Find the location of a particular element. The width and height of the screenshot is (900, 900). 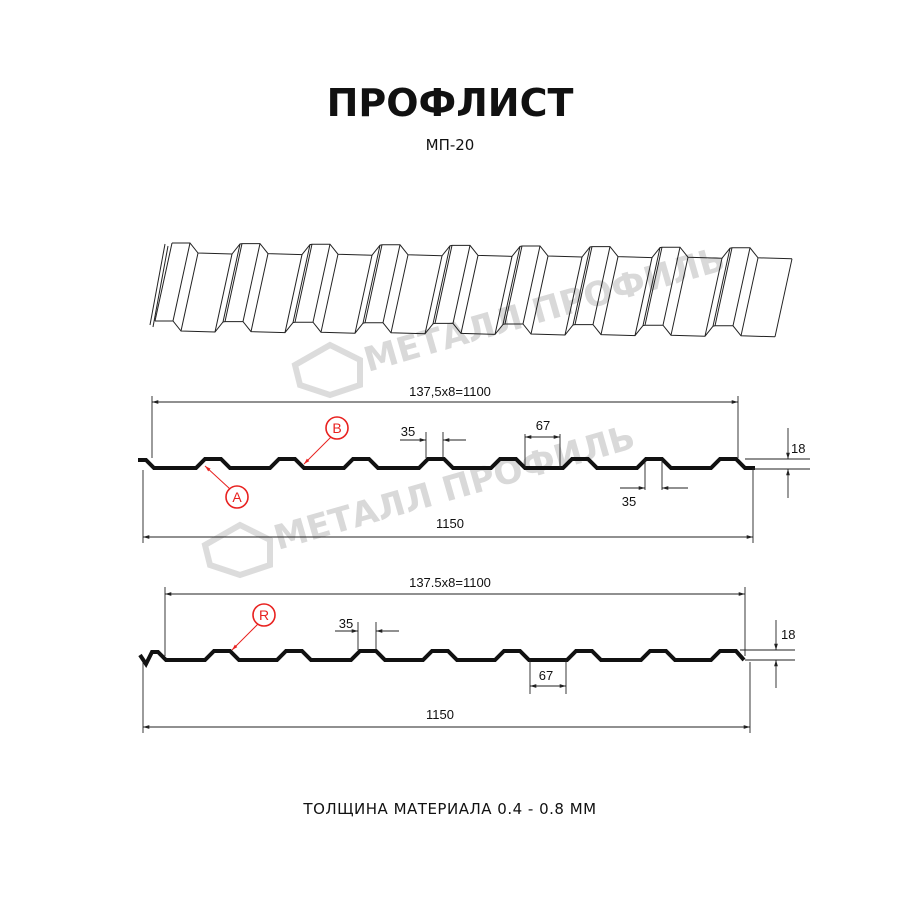

marker-a-label: A is located at coordinates (237, 497).